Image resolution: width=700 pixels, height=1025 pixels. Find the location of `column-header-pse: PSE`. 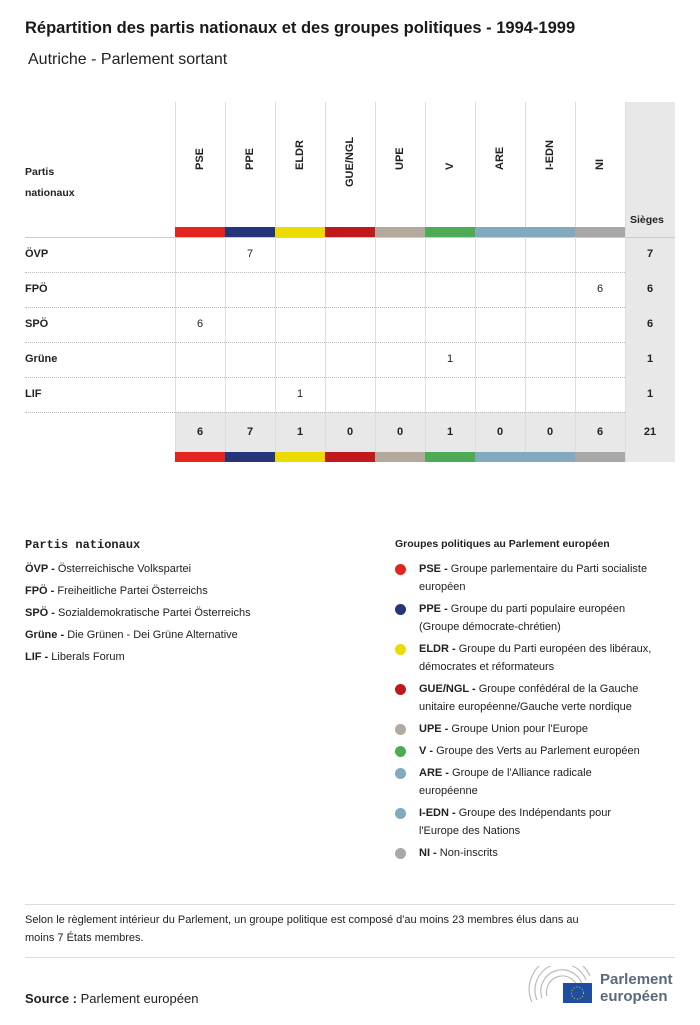

column-header-pse: PSE is located at coordinates (200, 158).